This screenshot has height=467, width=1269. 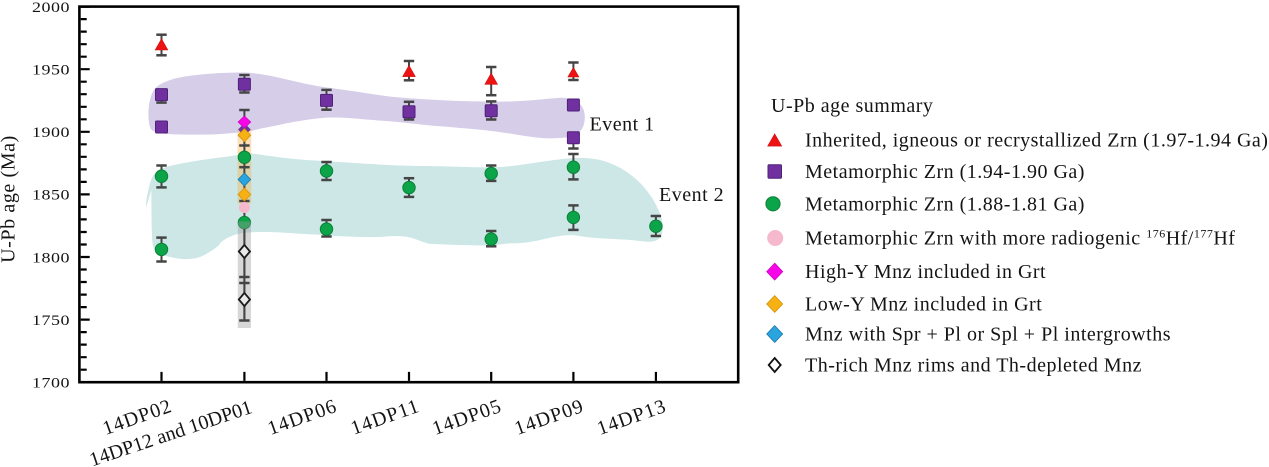 I want to click on svg-text: 14DP06, so click(x=302, y=417).